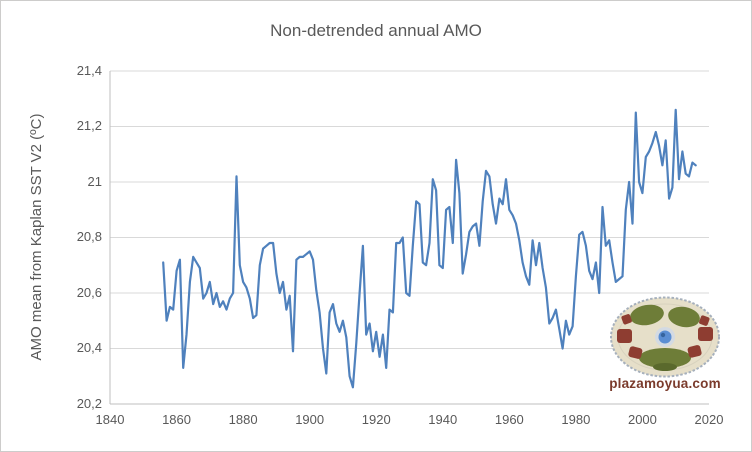 This screenshot has height=452, width=752. What do you see at coordinates (376, 30) in the screenshot?
I see `chart-title: Non-detrended annual AMO` at bounding box center [376, 30].